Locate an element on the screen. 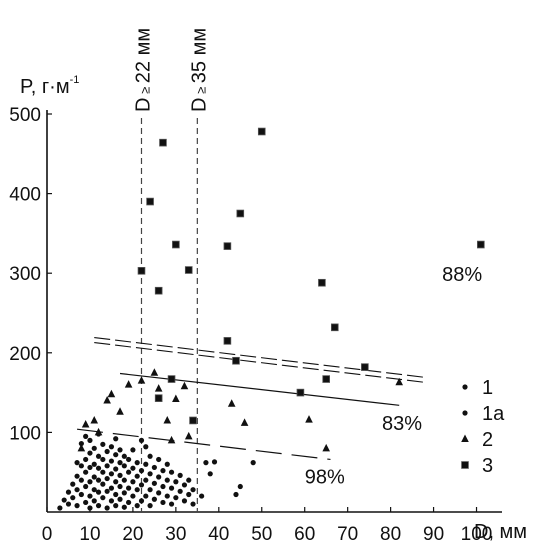  y-tick-label: 300 is located at coordinates (25, 274).